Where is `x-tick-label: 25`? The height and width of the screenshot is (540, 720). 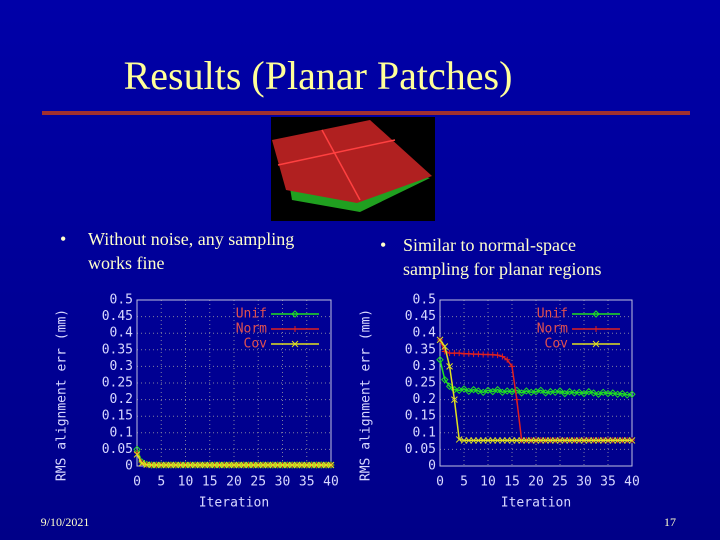 x-tick-label: 25 is located at coordinates (560, 482).